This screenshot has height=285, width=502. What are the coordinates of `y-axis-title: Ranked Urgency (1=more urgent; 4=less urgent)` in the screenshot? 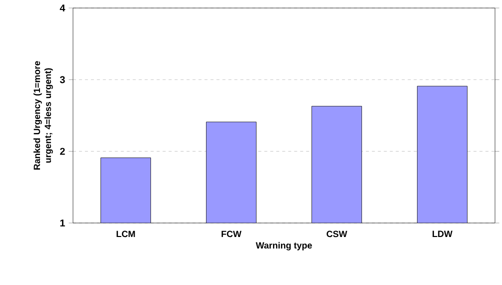 It's located at (43, 115).